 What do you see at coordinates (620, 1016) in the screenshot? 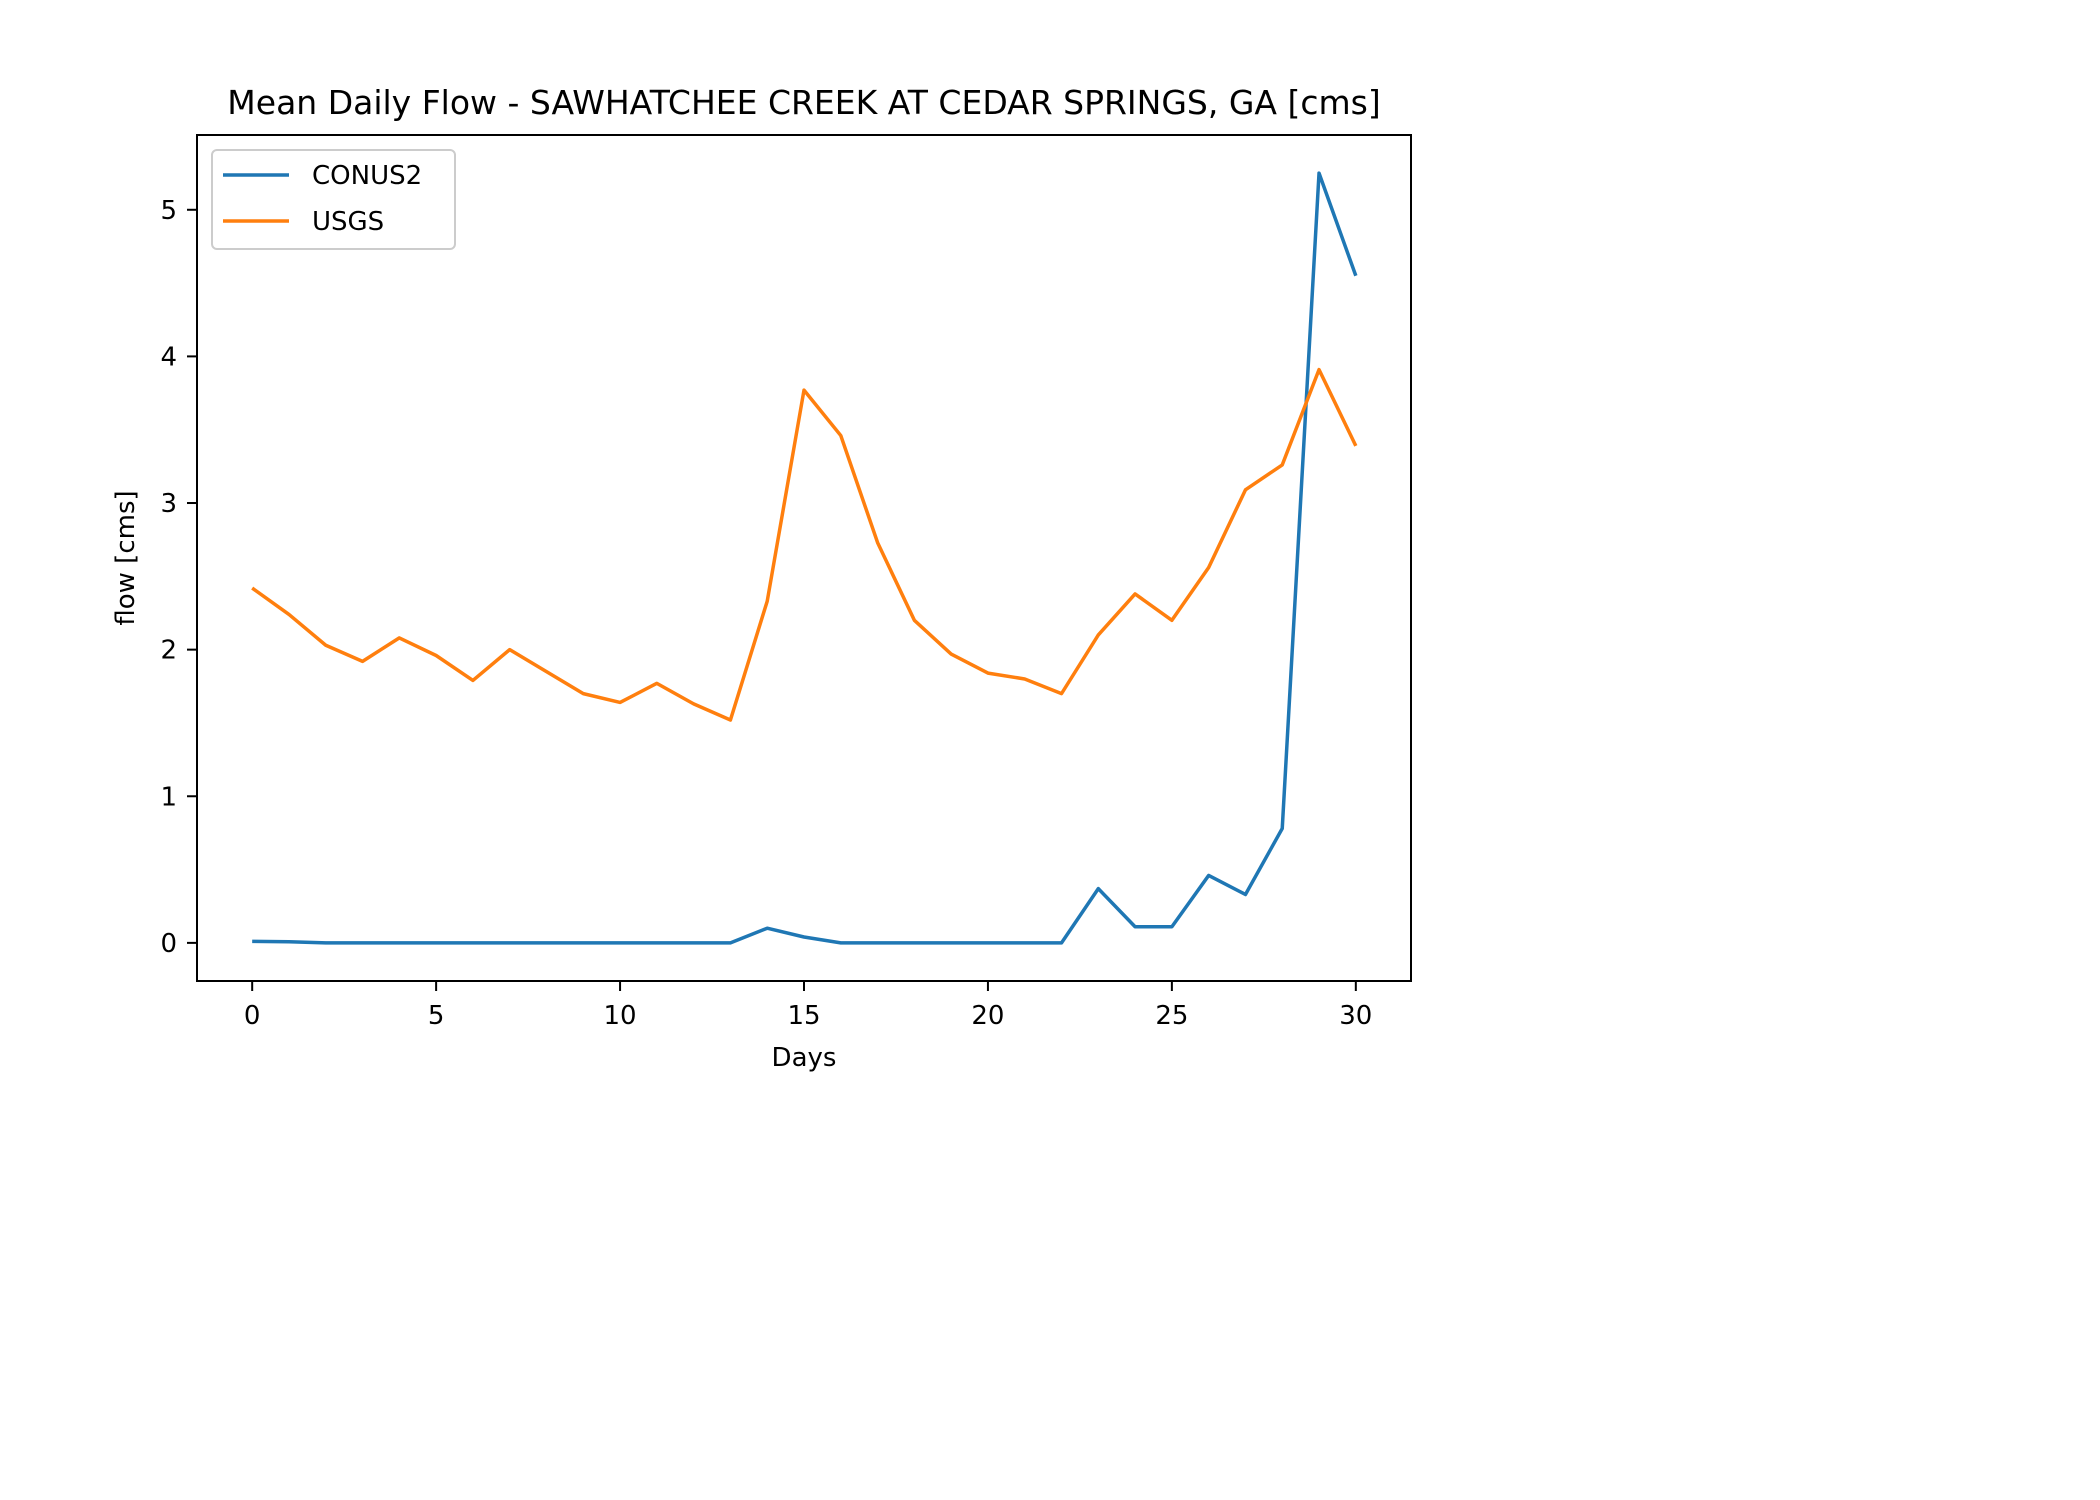
I see `x-tick-label: 10` at bounding box center [620, 1016].